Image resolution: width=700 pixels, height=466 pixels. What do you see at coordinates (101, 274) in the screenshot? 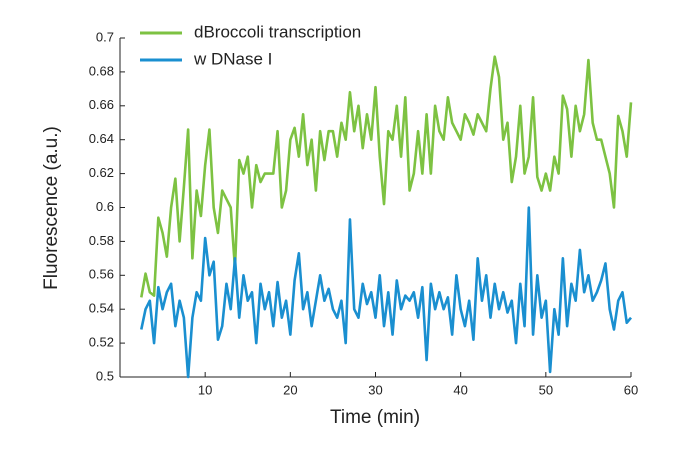
I see `y-tick-label: 0.56` at bounding box center [101, 274].